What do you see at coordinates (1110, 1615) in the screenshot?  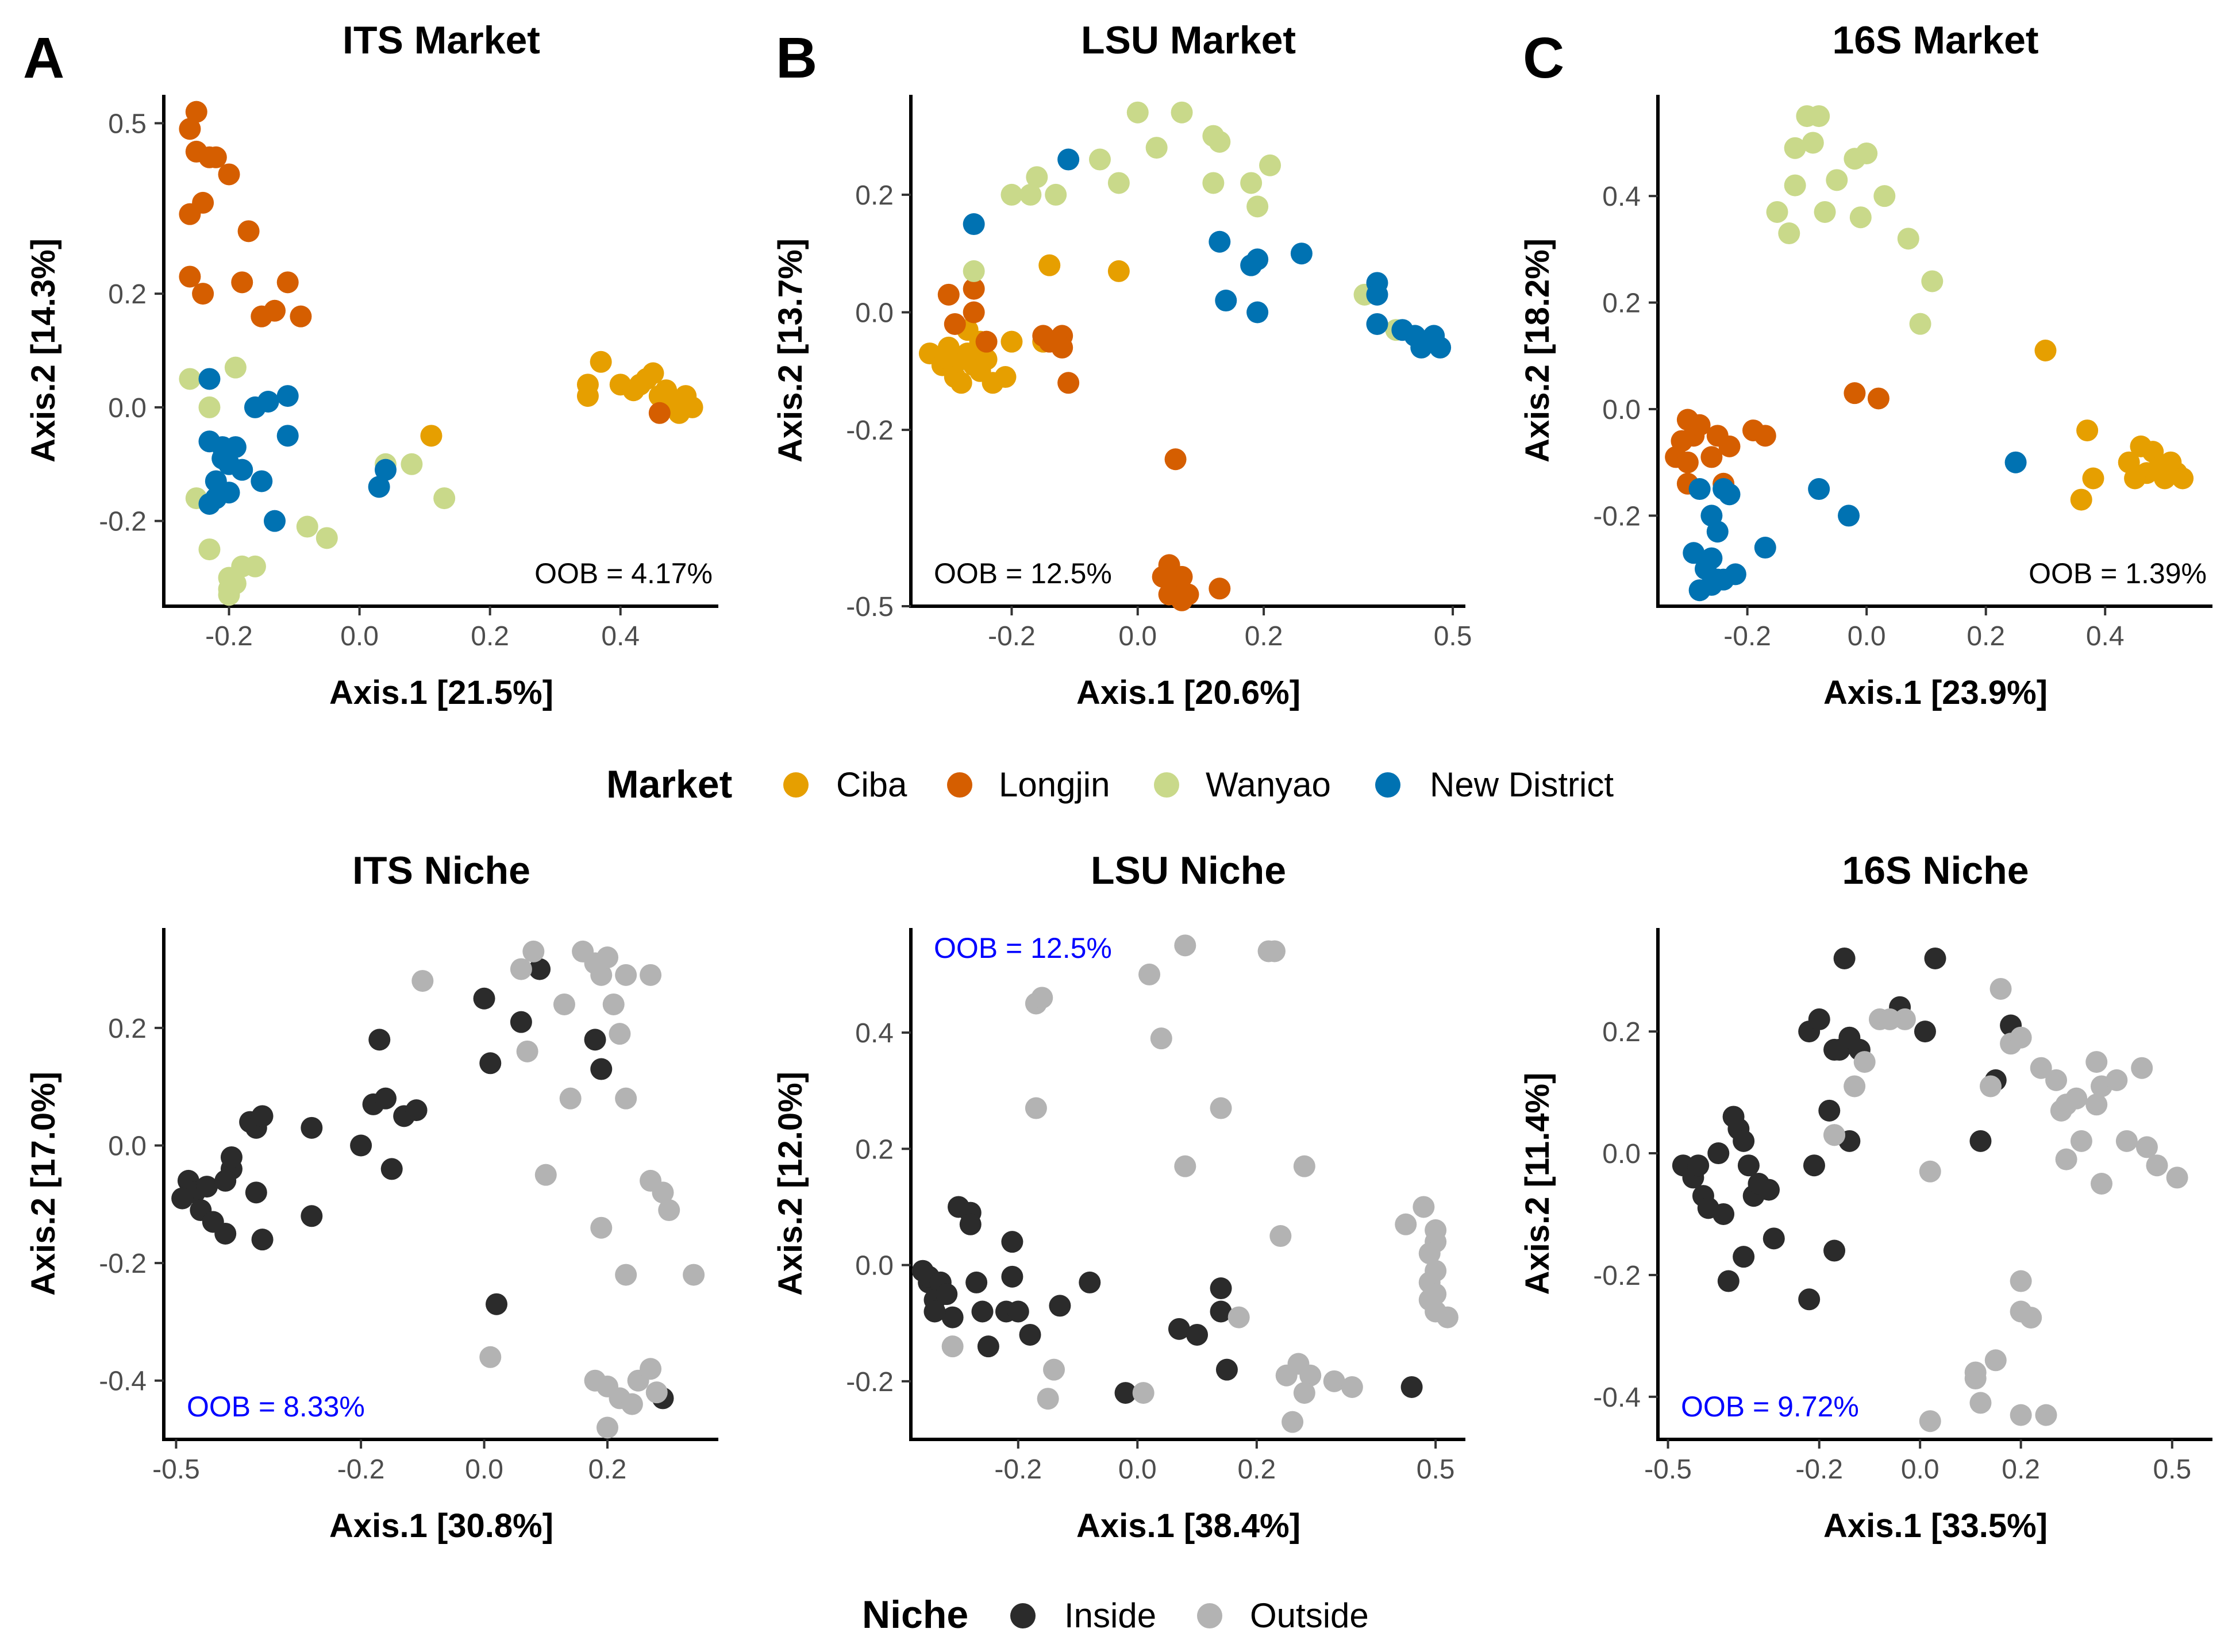 I see `legend-label-inside: Inside` at bounding box center [1110, 1615].